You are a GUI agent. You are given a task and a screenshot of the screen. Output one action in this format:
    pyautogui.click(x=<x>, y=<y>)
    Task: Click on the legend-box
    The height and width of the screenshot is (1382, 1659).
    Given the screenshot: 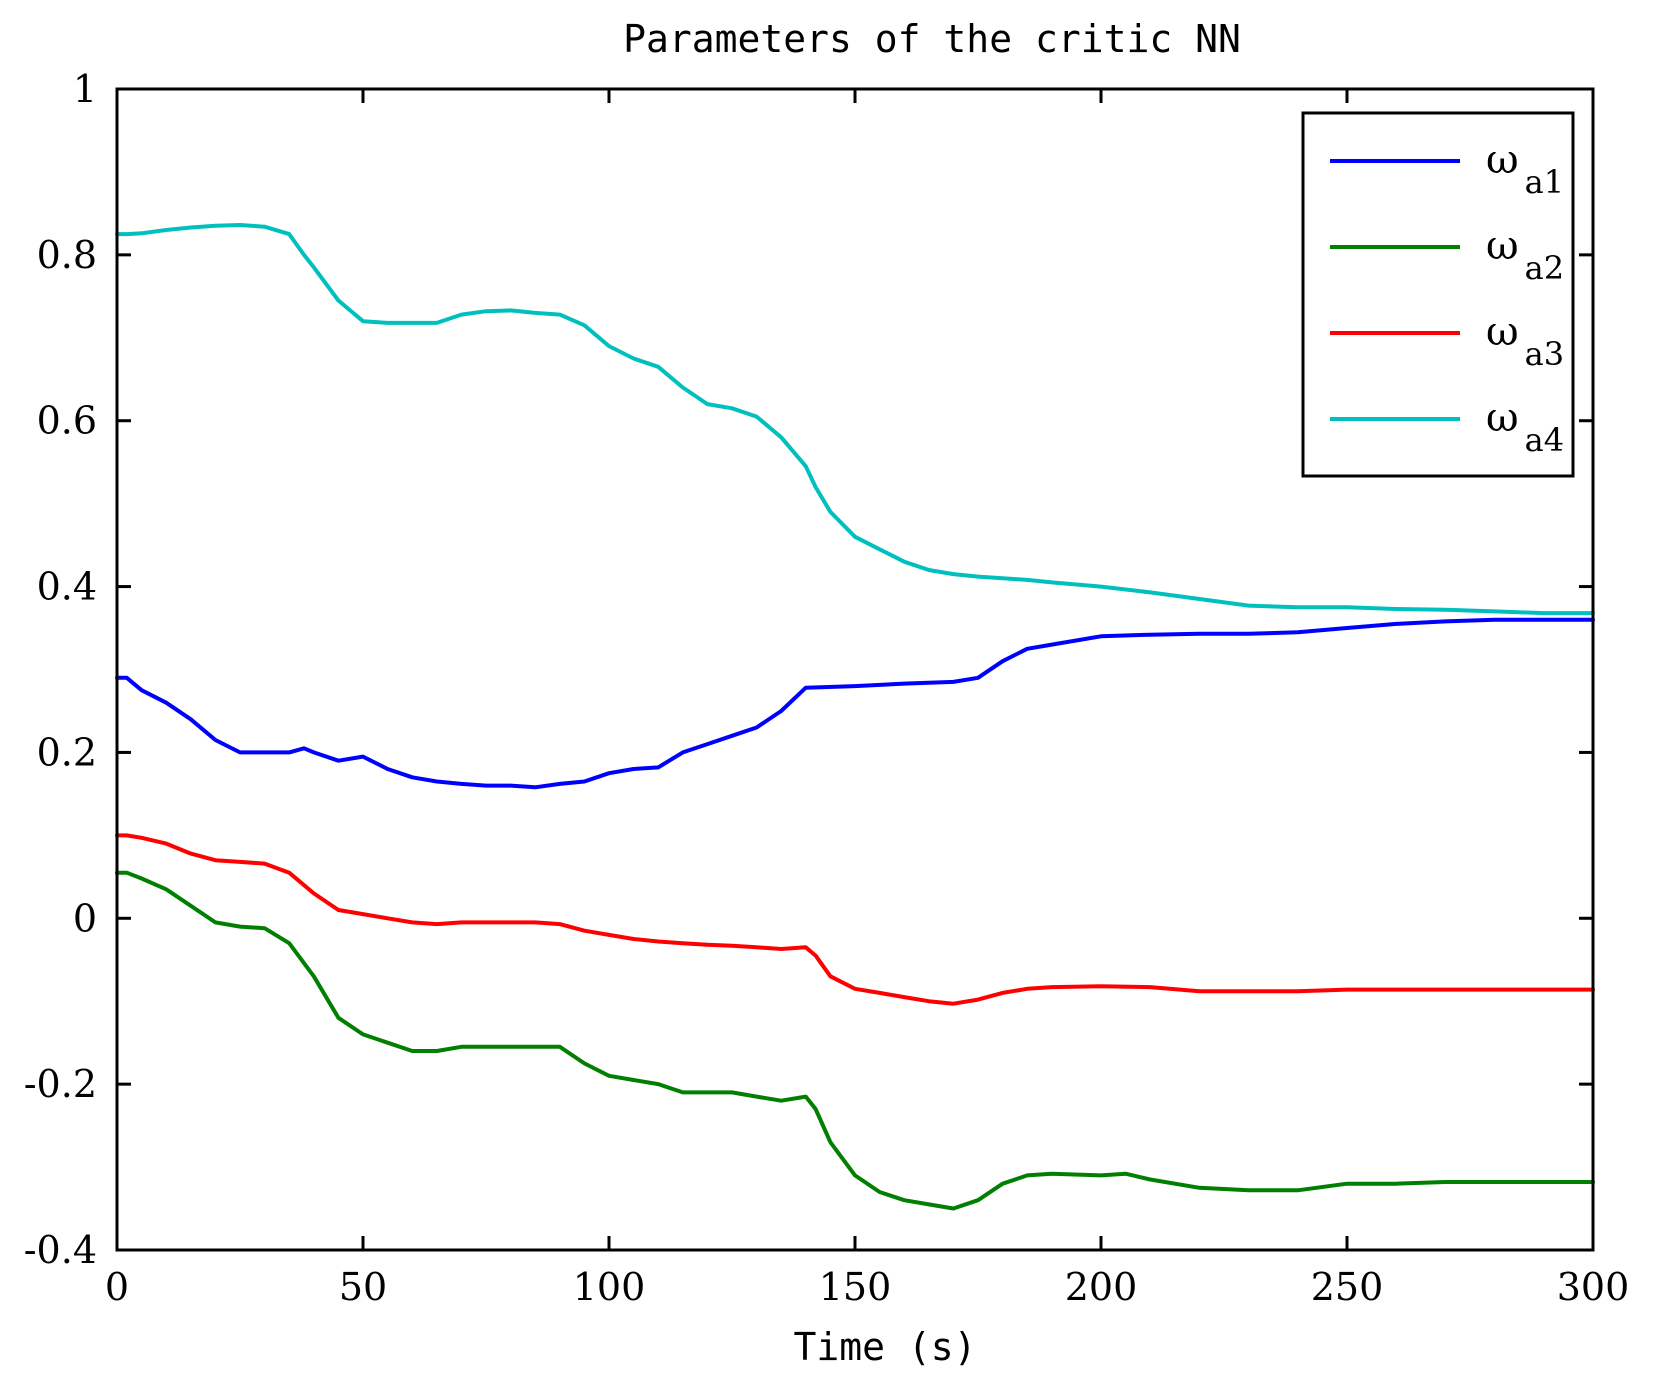 What is the action you would take?
    pyautogui.click(x=1438, y=294)
    